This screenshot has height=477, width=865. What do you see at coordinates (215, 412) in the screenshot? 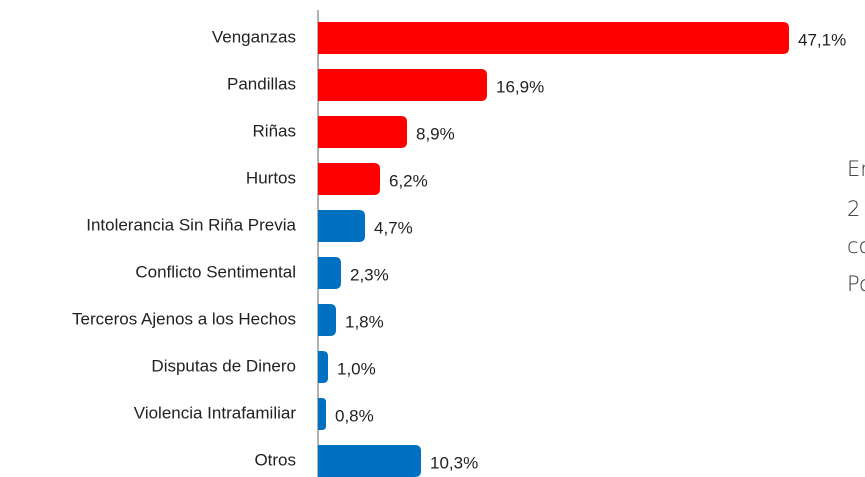
I see `category-label: Violencia Intrafamiliar` at bounding box center [215, 412].